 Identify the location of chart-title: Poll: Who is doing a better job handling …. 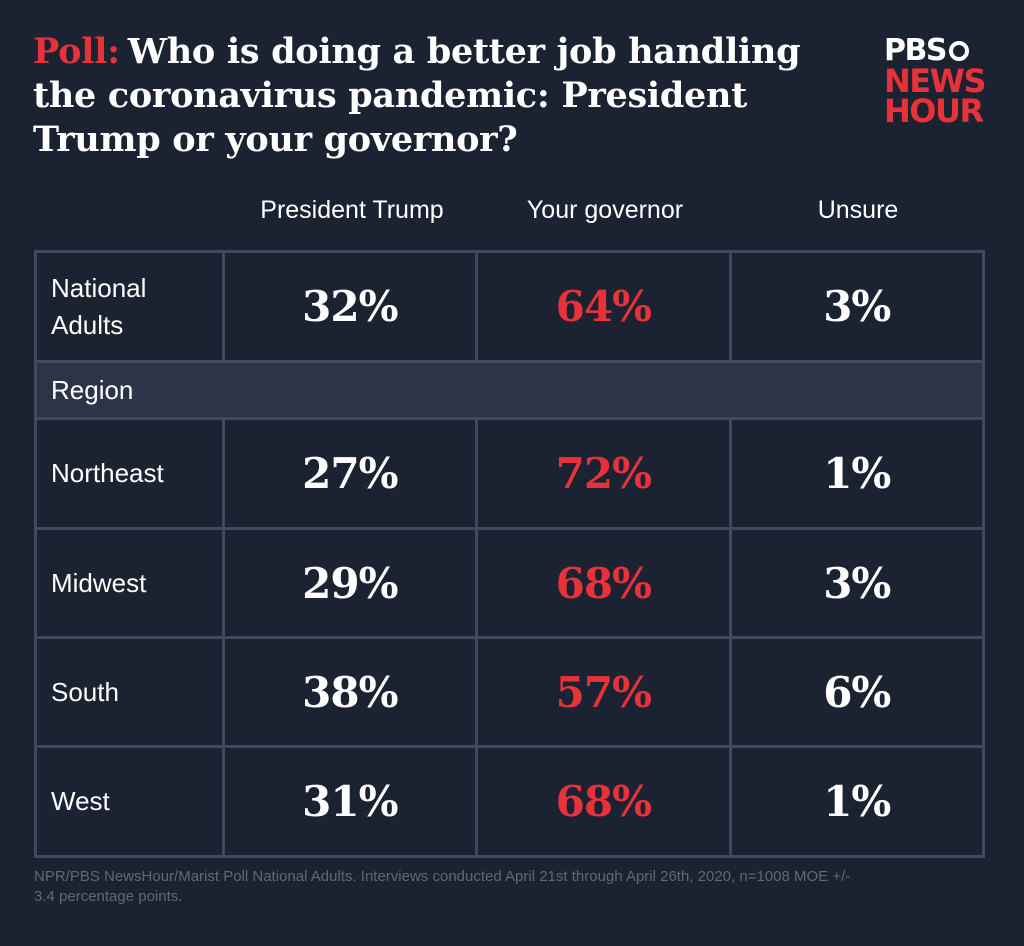
(443, 96).